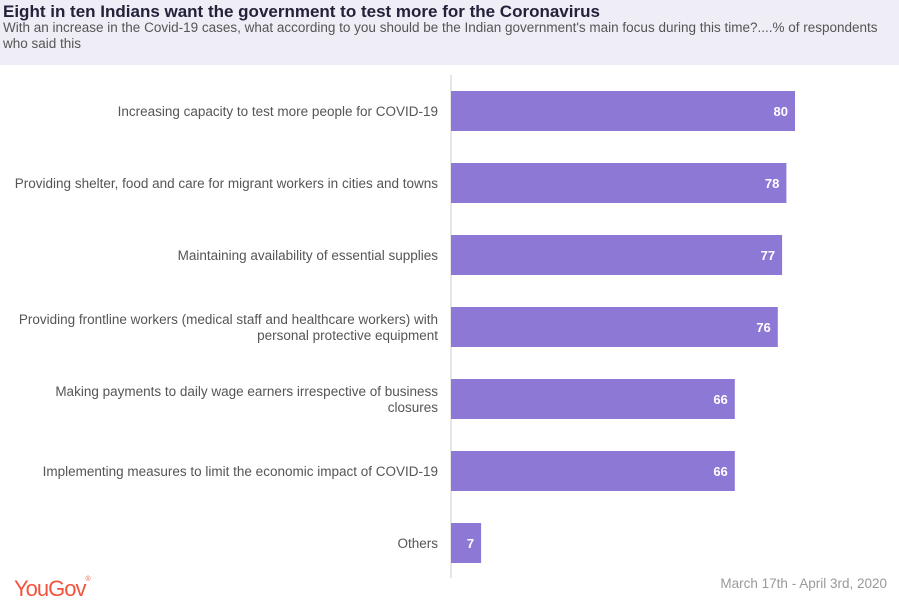 The width and height of the screenshot is (899, 603). What do you see at coordinates (413, 407) in the screenshot?
I see `category-label: closures` at bounding box center [413, 407].